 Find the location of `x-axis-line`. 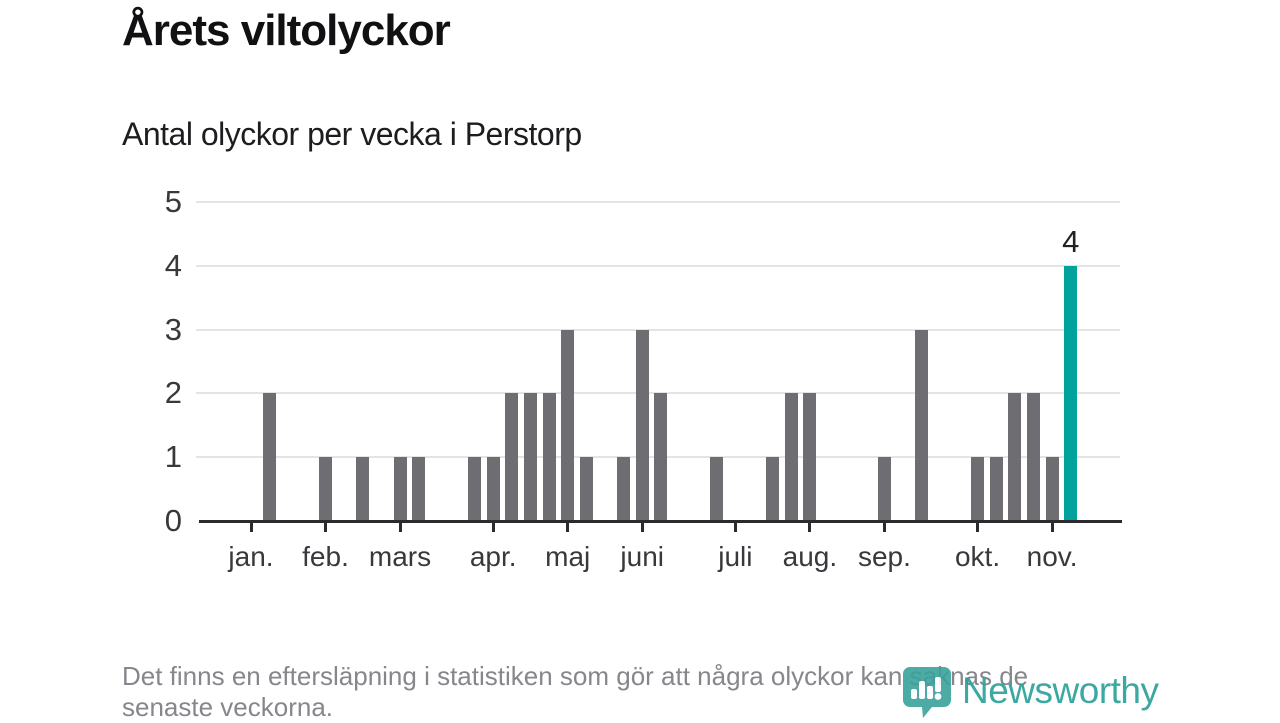

x-axis-line is located at coordinates (660, 521).